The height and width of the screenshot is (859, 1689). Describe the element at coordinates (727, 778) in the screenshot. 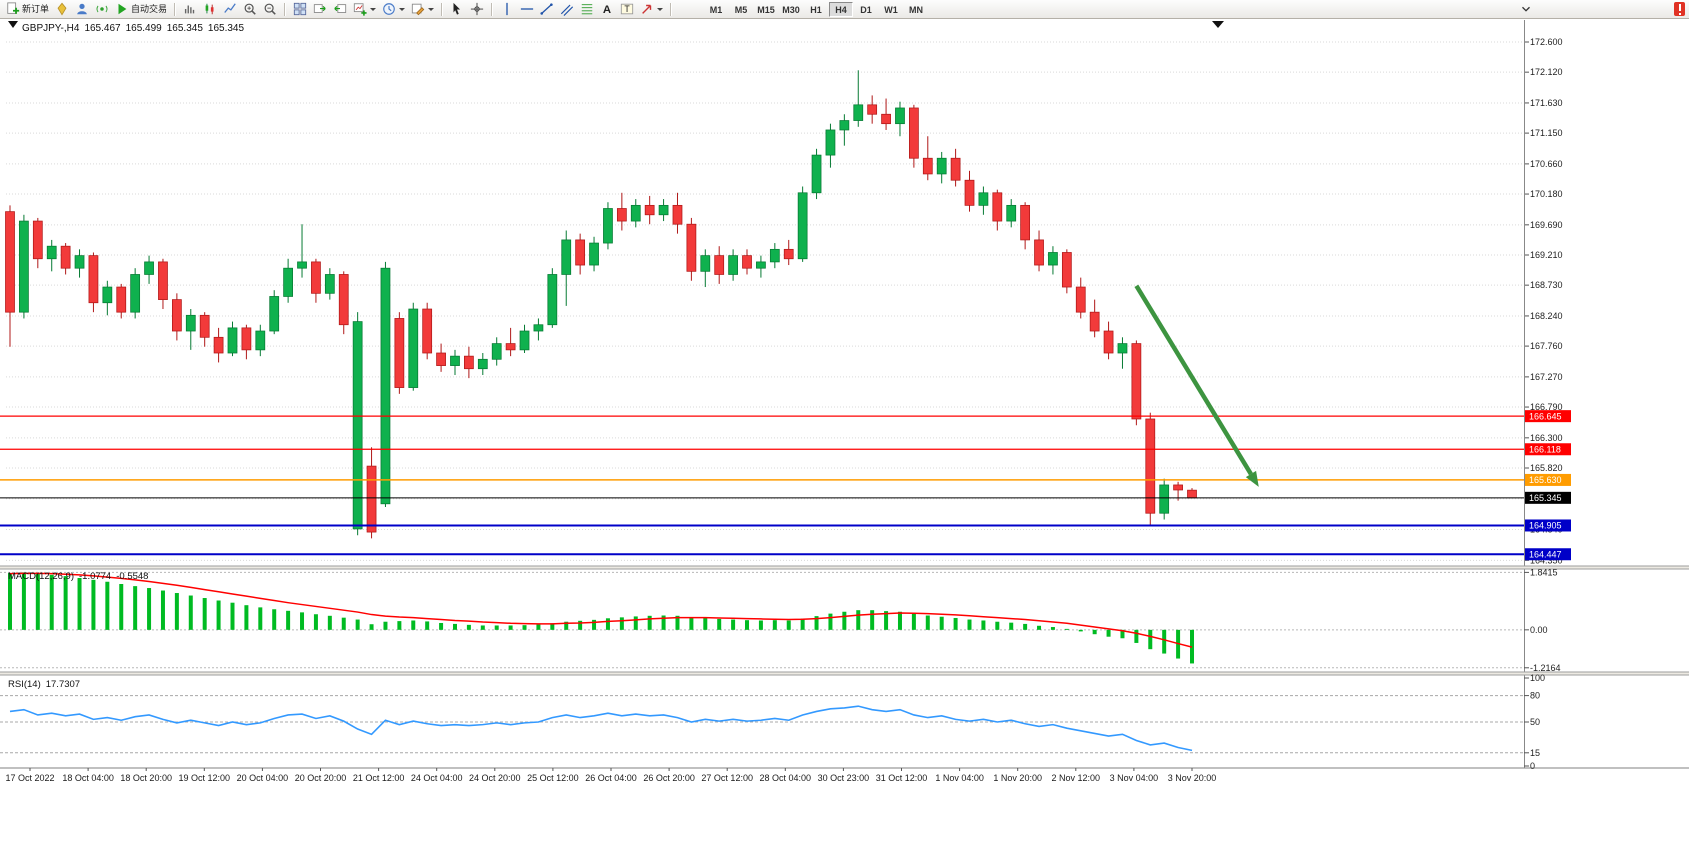

I see `time-axis-label: 27 Oct 12:00` at that location.